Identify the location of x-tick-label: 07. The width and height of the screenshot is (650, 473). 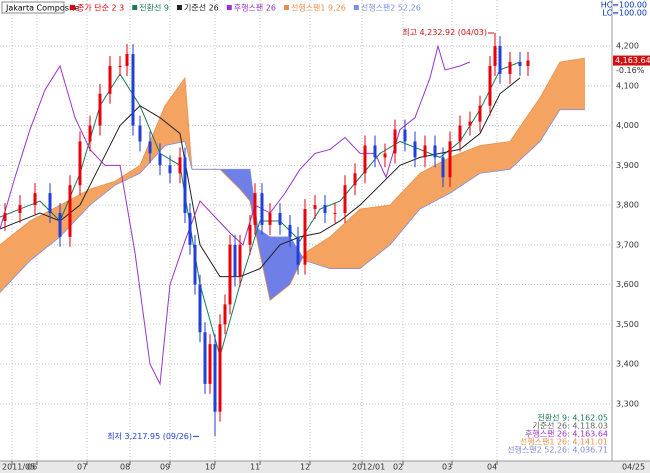
(82, 467).